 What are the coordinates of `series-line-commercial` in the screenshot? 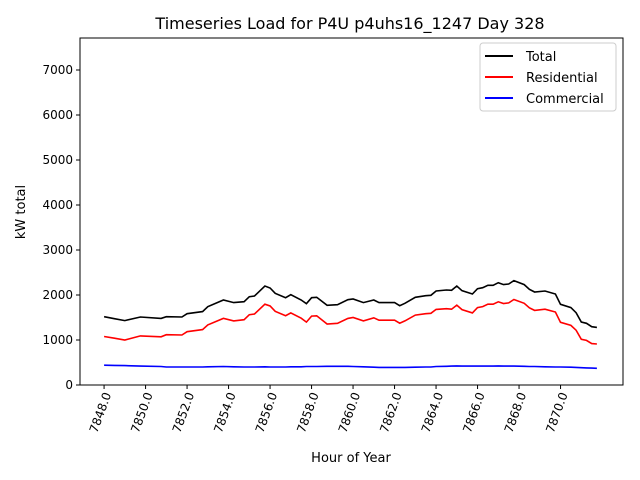 It's located at (350, 367).